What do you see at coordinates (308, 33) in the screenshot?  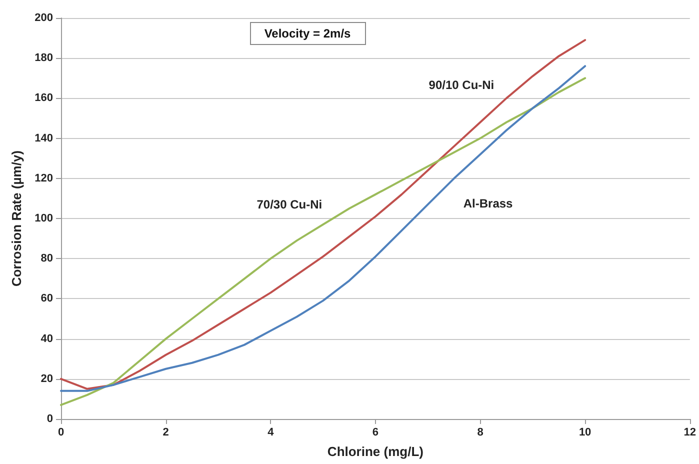 I see `annotation: Velocity = 2m/s` at bounding box center [308, 33].